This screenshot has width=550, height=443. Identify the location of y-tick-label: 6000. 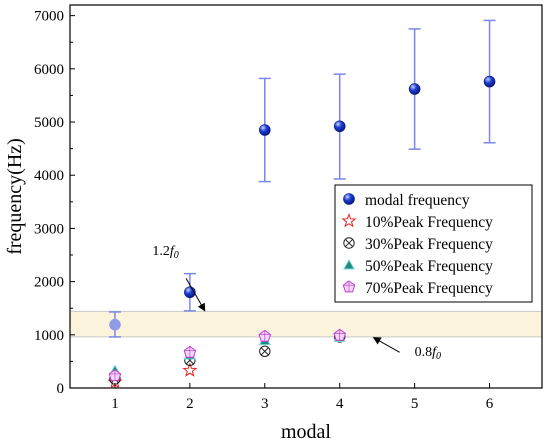
(49, 70).